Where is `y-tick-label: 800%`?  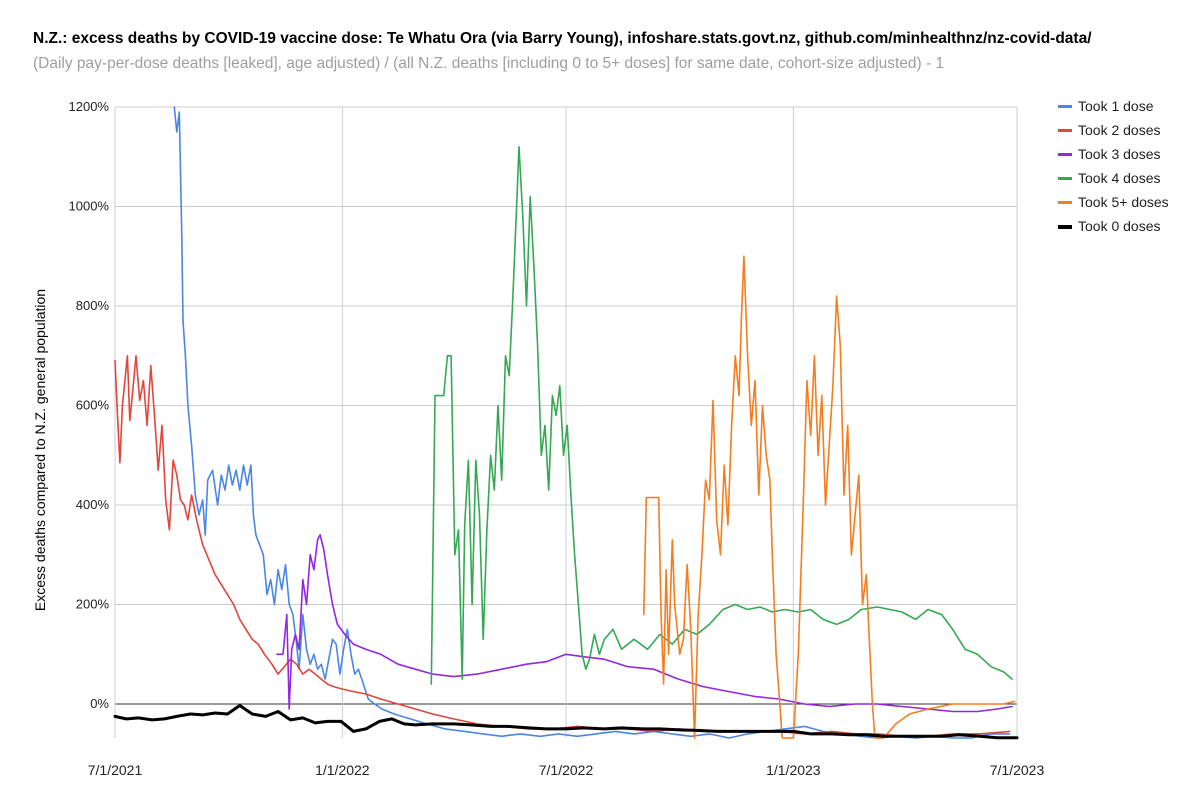 y-tick-label: 800% is located at coordinates (93, 305).